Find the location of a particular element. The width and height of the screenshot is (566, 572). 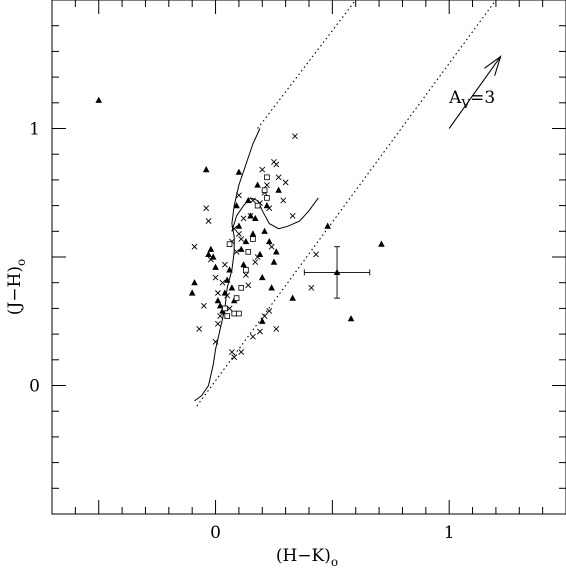

x-axis-label-main: (H−K) is located at coordinates (303, 556).